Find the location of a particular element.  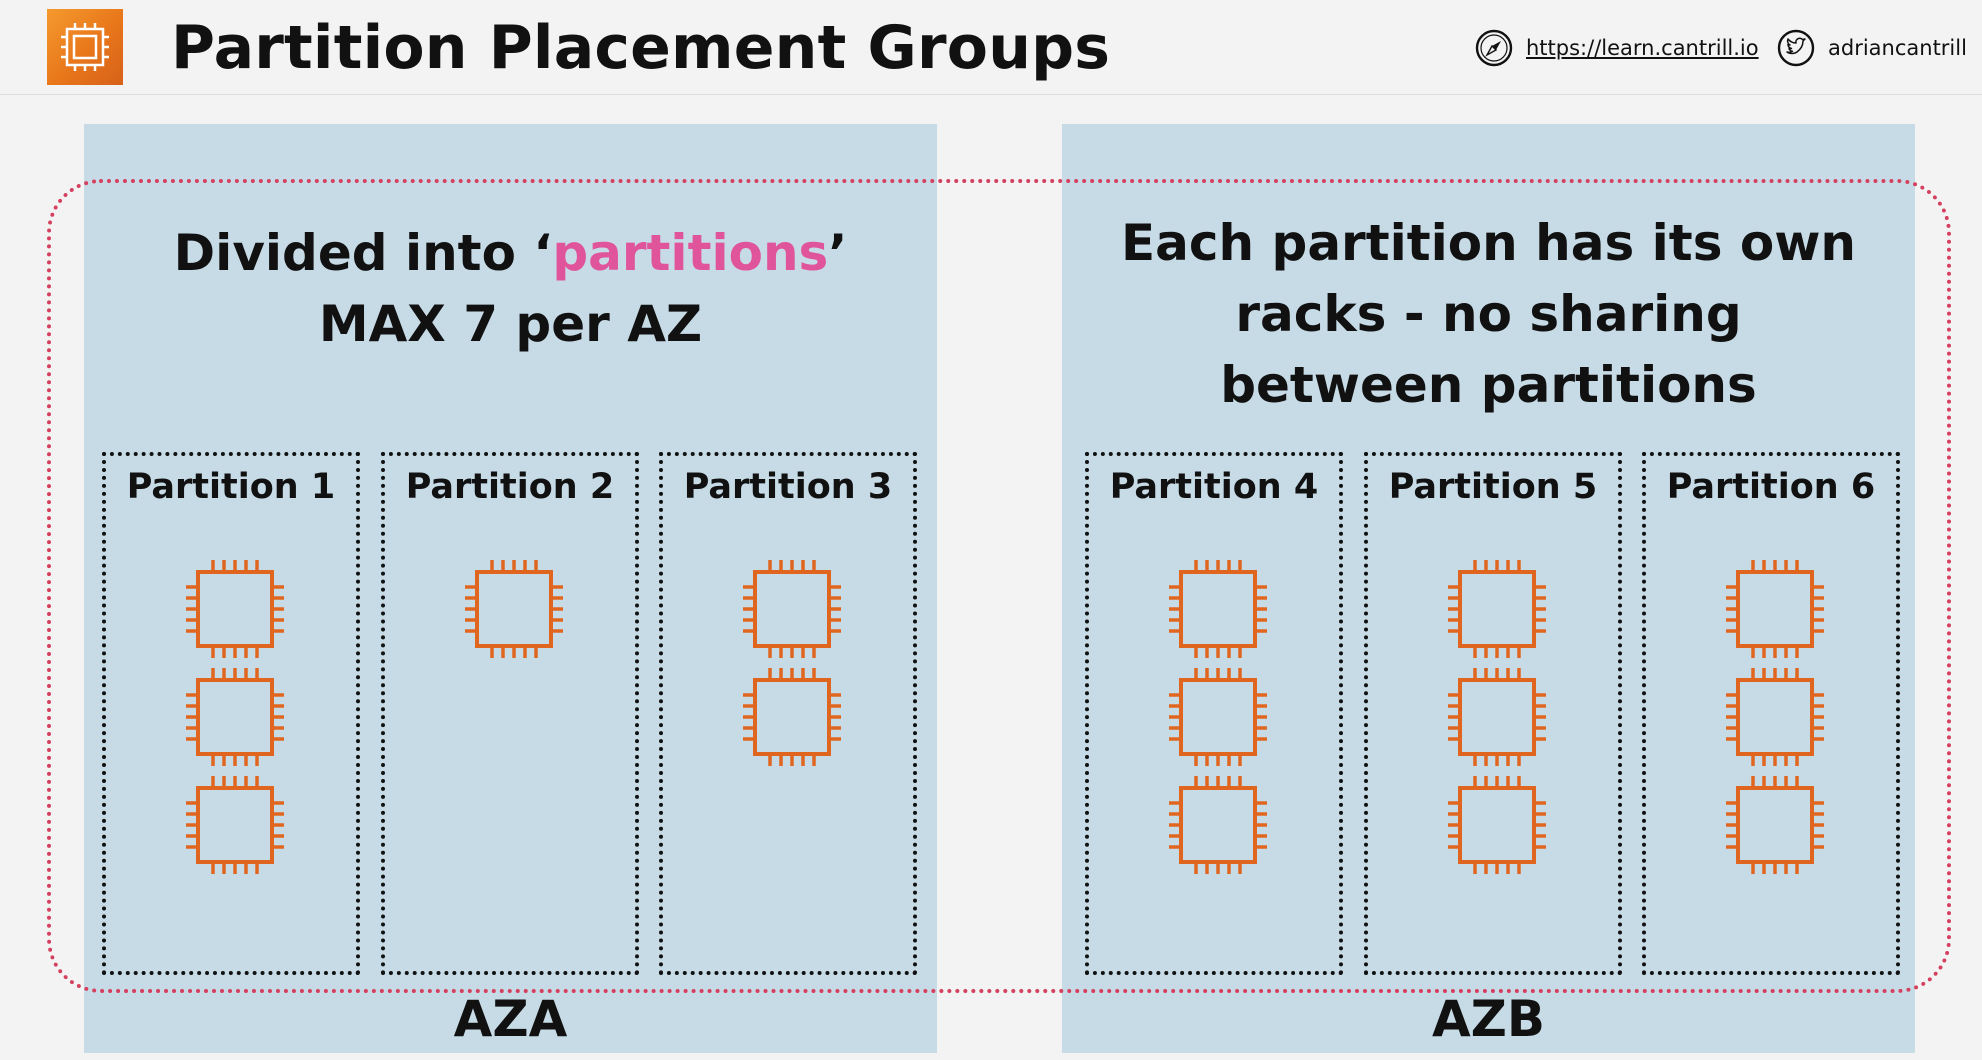

aws-ec2-icon is located at coordinates (85, 47).